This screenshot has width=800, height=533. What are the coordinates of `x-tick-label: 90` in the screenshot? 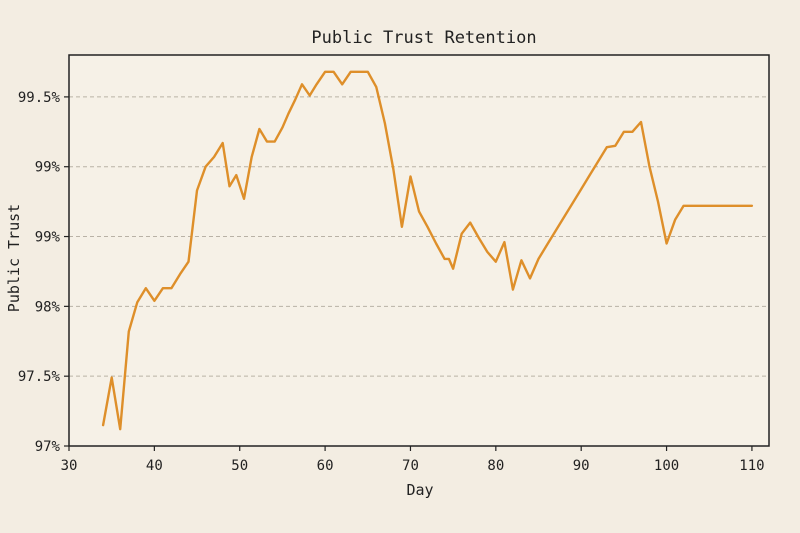 It's located at (581, 466).